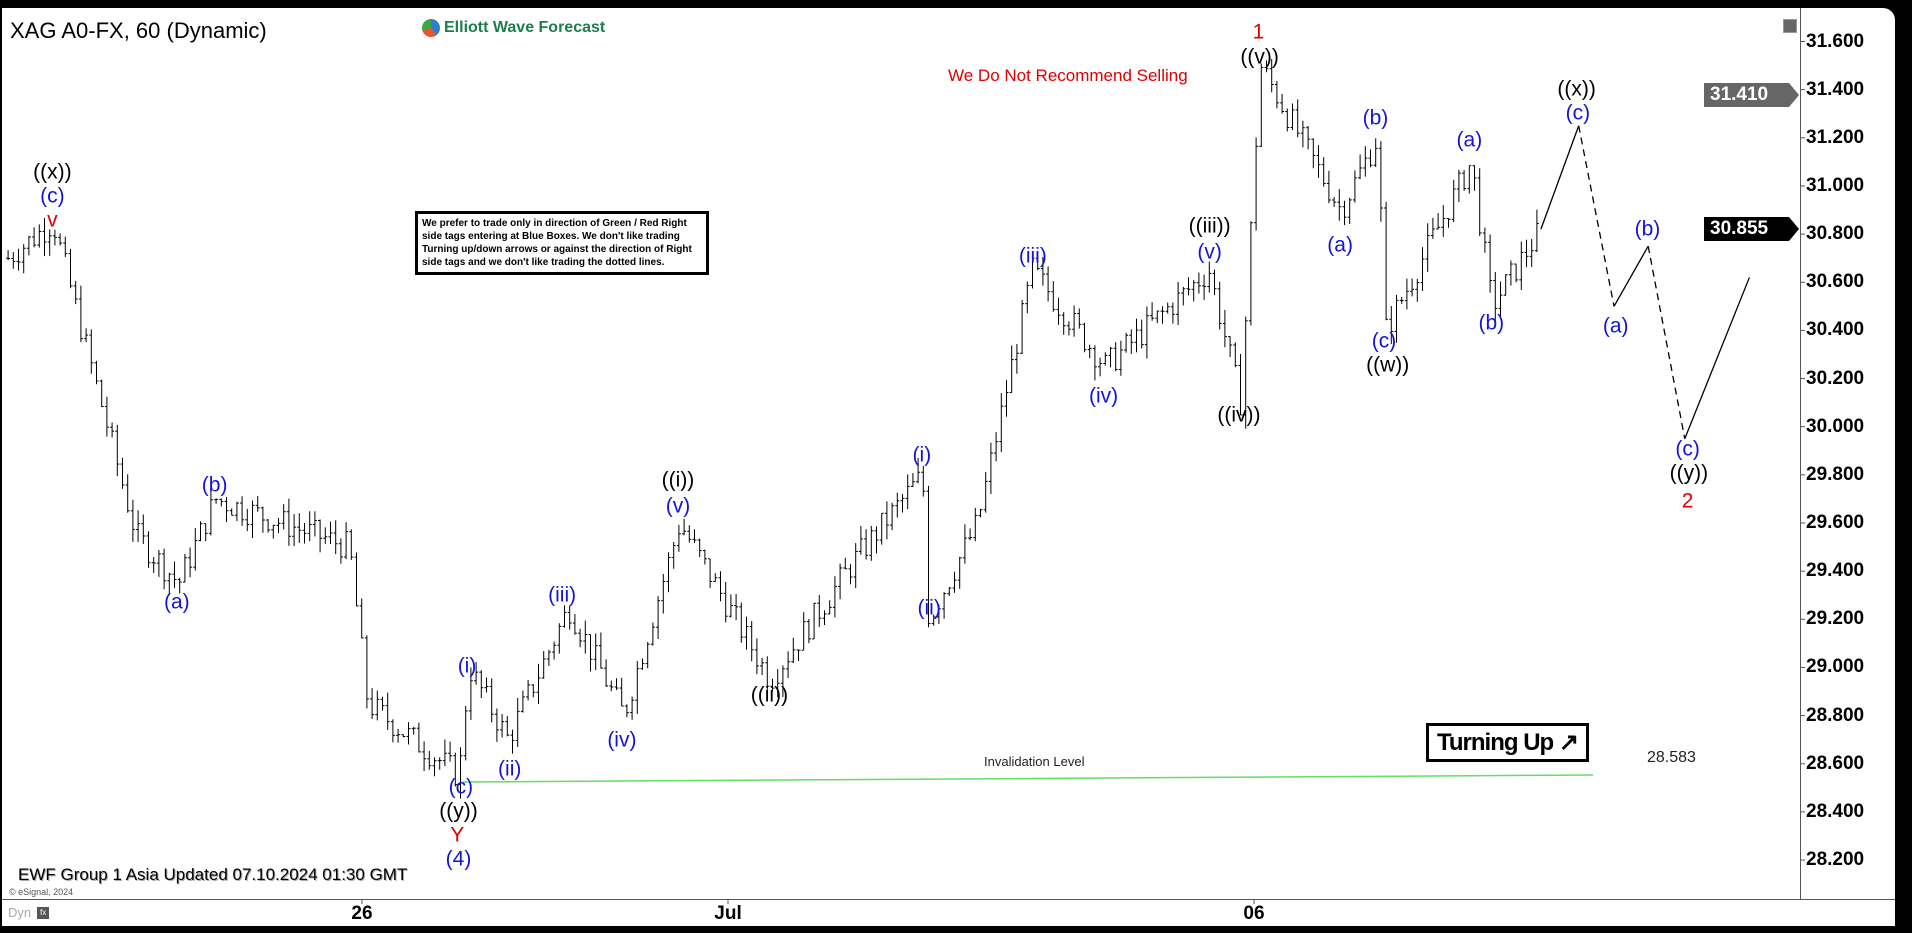 This screenshot has height=933, width=1912. I want to click on wave-label: 1, so click(1258, 32).